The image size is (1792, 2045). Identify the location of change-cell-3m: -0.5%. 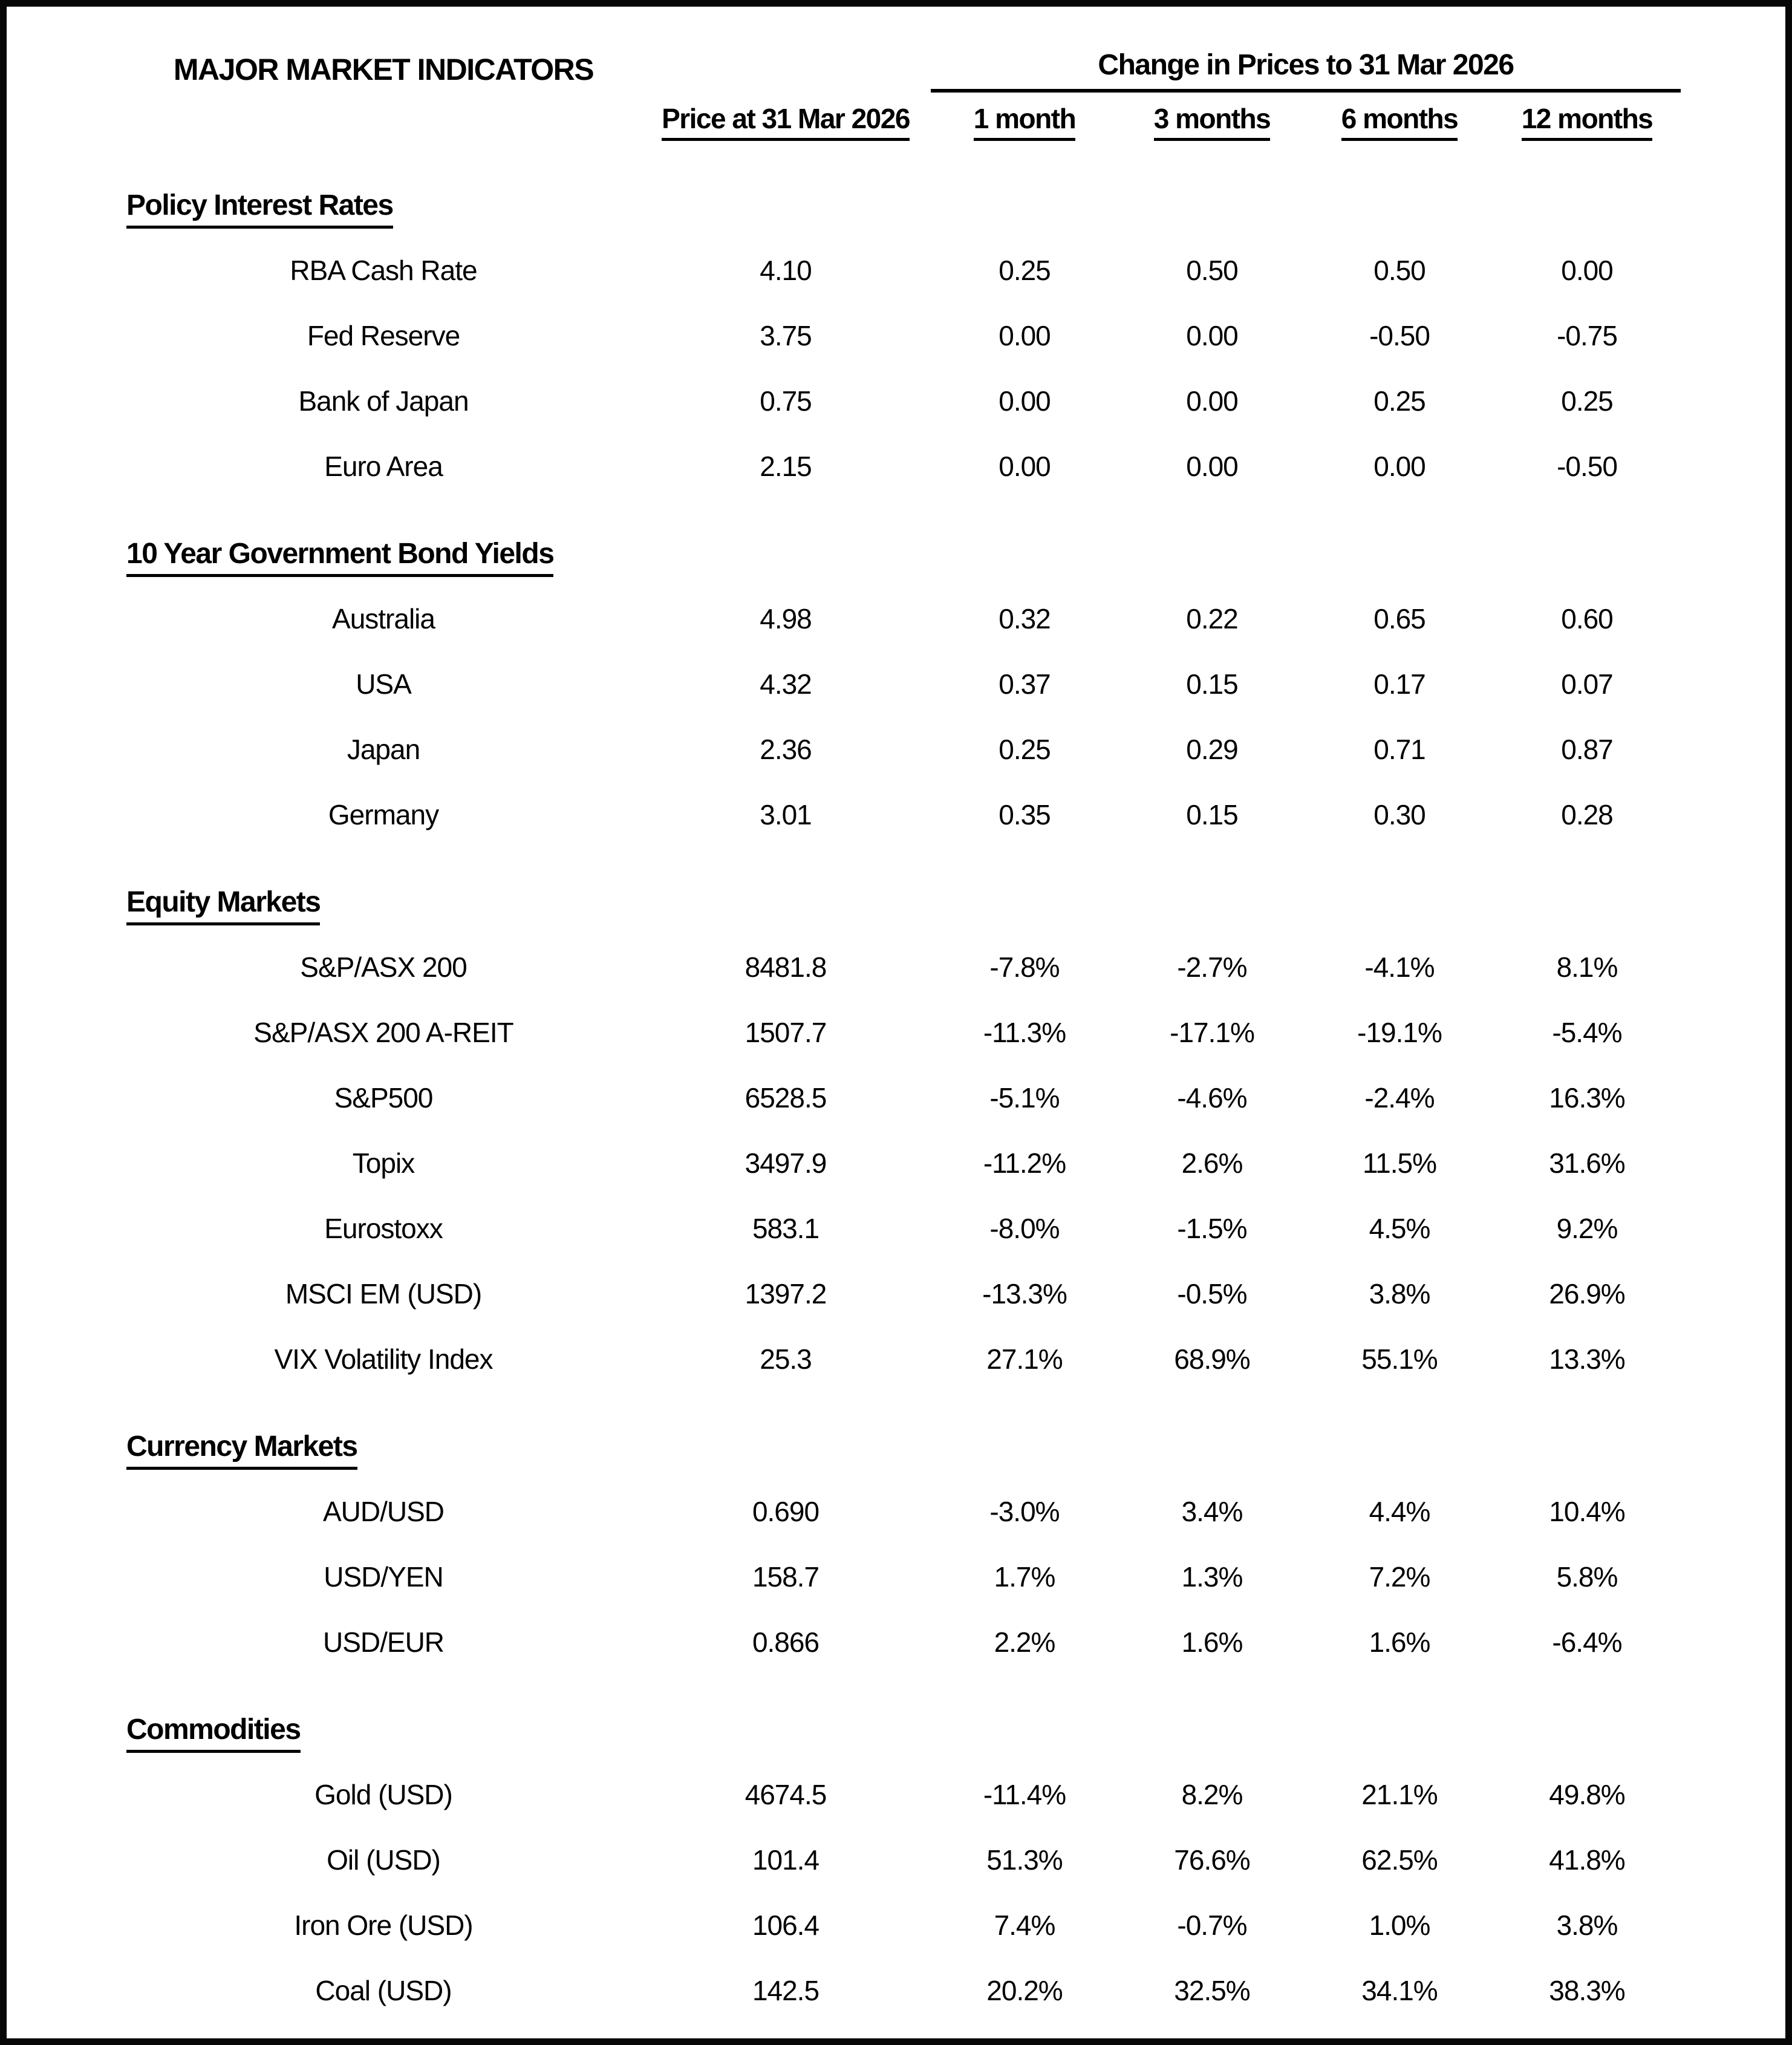
(1212, 1294).